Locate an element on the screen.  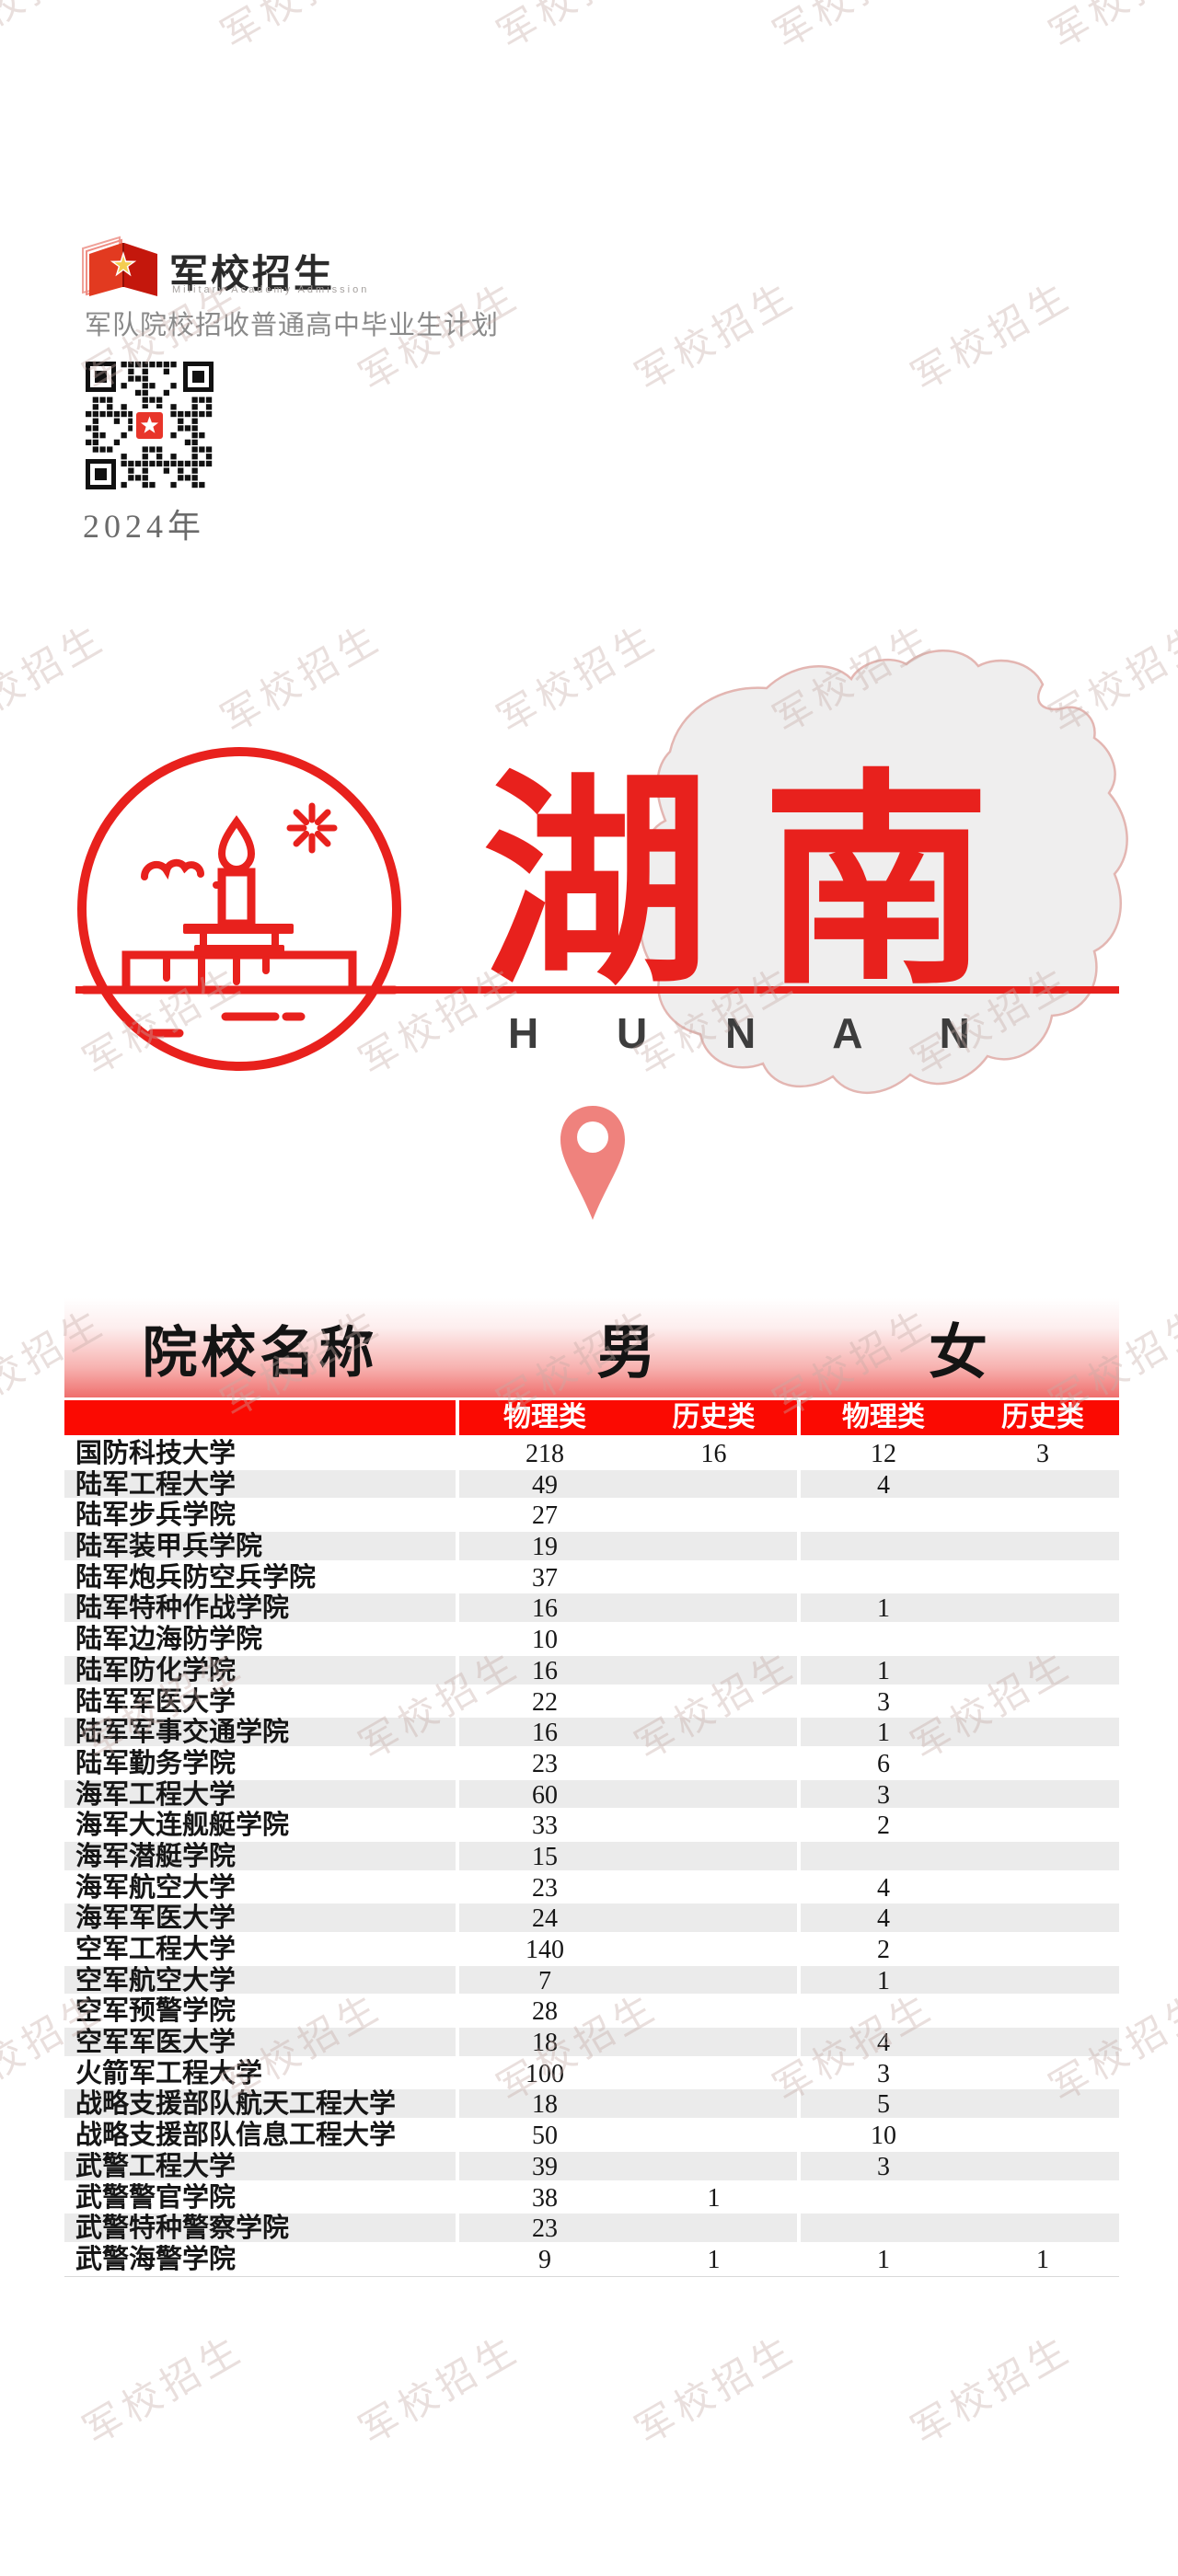
count-cell: 4 is located at coordinates (881, 2043).